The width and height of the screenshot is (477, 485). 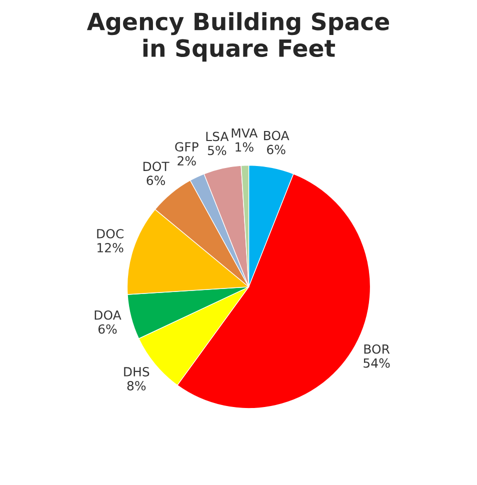 What do you see at coordinates (156, 167) in the screenshot?
I see `slice-label: DOT` at bounding box center [156, 167].